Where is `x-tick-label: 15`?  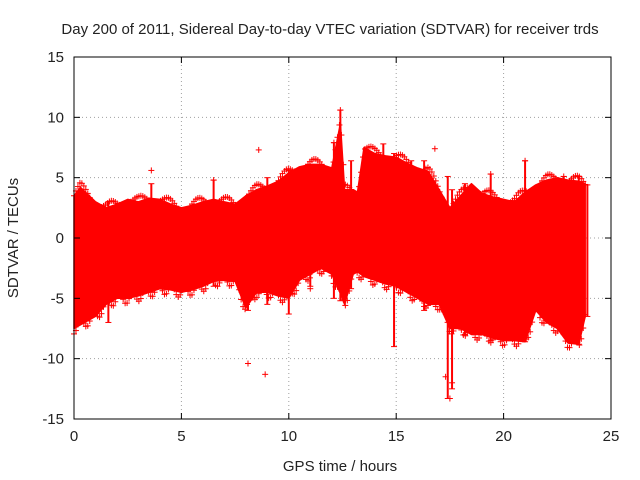 x-tick-label: 15 is located at coordinates (396, 436).